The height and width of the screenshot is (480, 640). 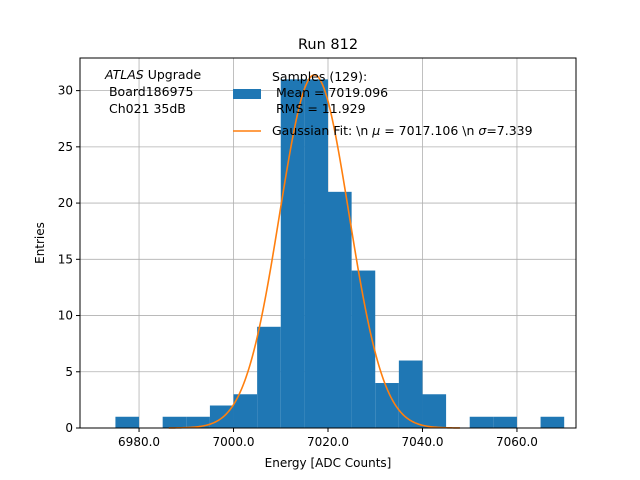 I want to click on x-axis-label: Energy [ADC Counts], so click(x=328, y=463).